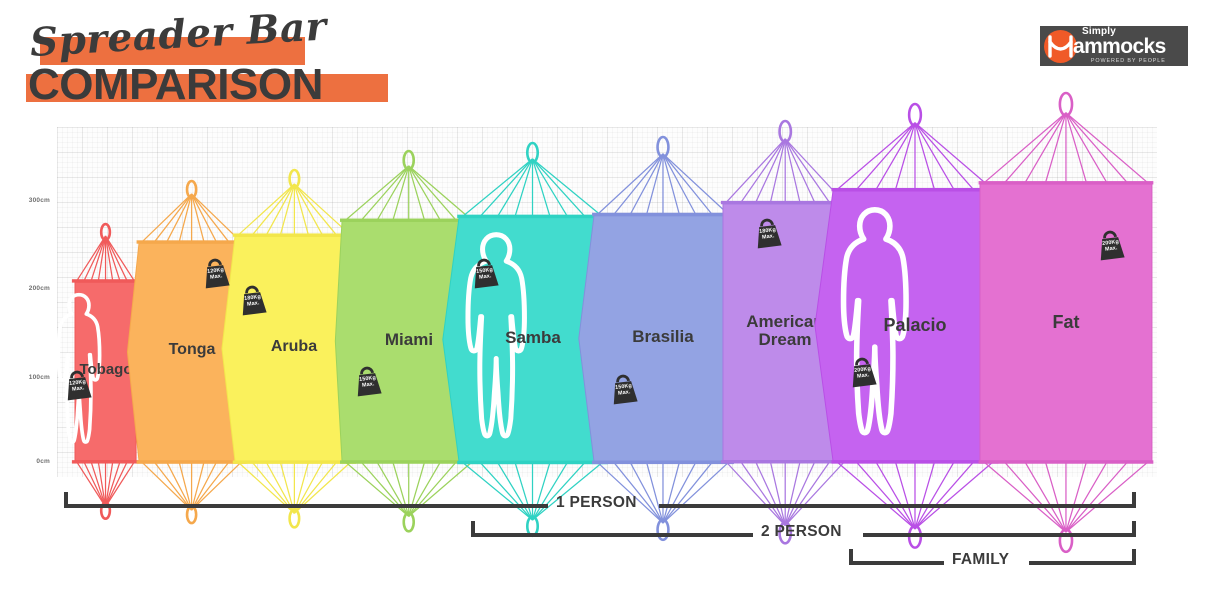 Image resolution: width=1214 pixels, height=609 pixels. Describe the element at coordinates (981, 559) in the screenshot. I see `bracket-label-family: FAMILY` at that location.